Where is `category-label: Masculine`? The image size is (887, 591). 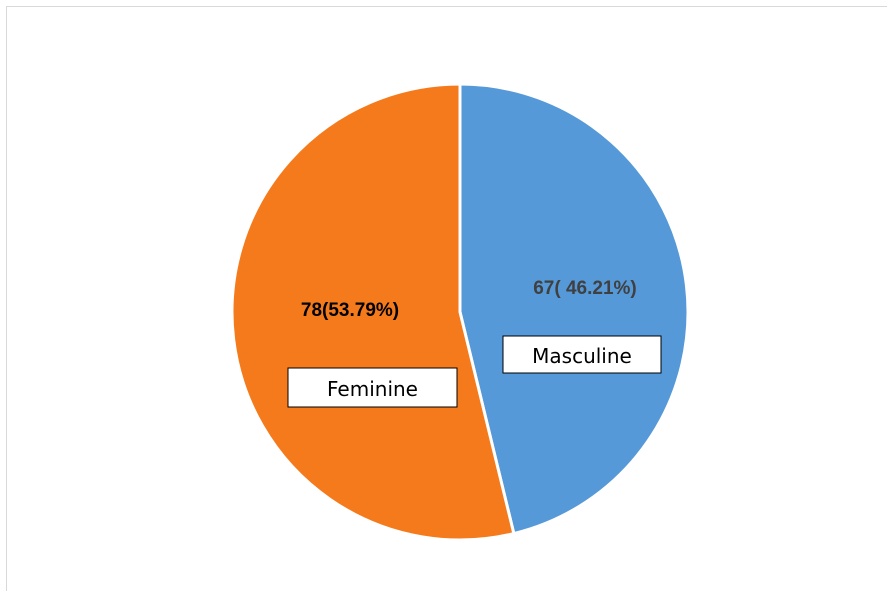 category-label: Masculine is located at coordinates (582, 356).